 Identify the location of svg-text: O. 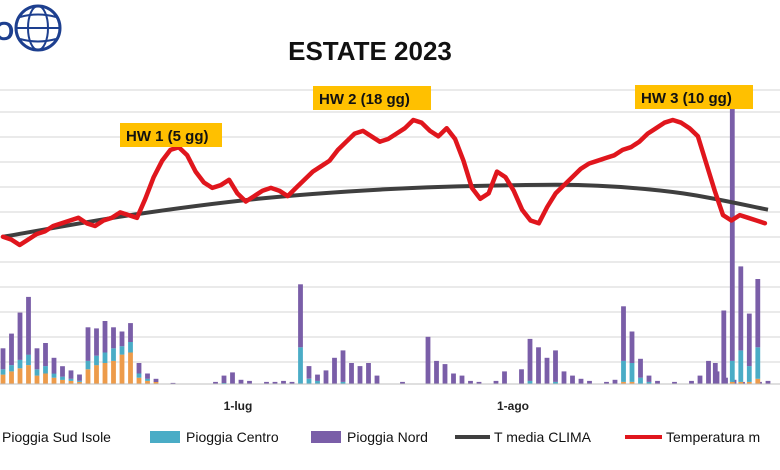
(7, 31).